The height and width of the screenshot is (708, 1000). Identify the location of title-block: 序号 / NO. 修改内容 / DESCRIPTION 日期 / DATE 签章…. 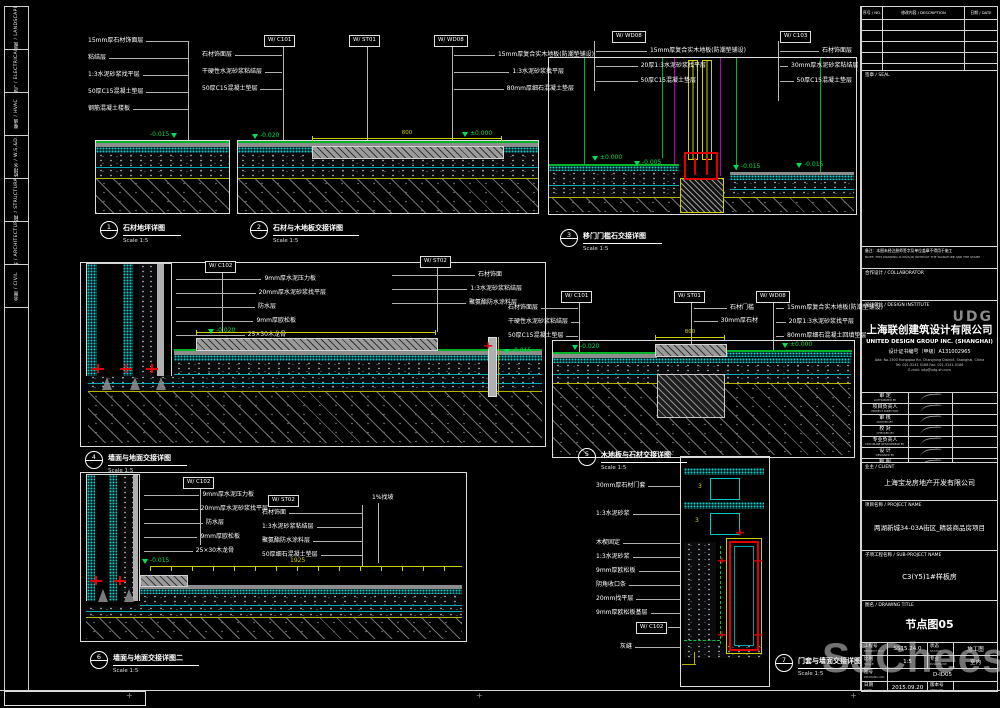
(929, 349).